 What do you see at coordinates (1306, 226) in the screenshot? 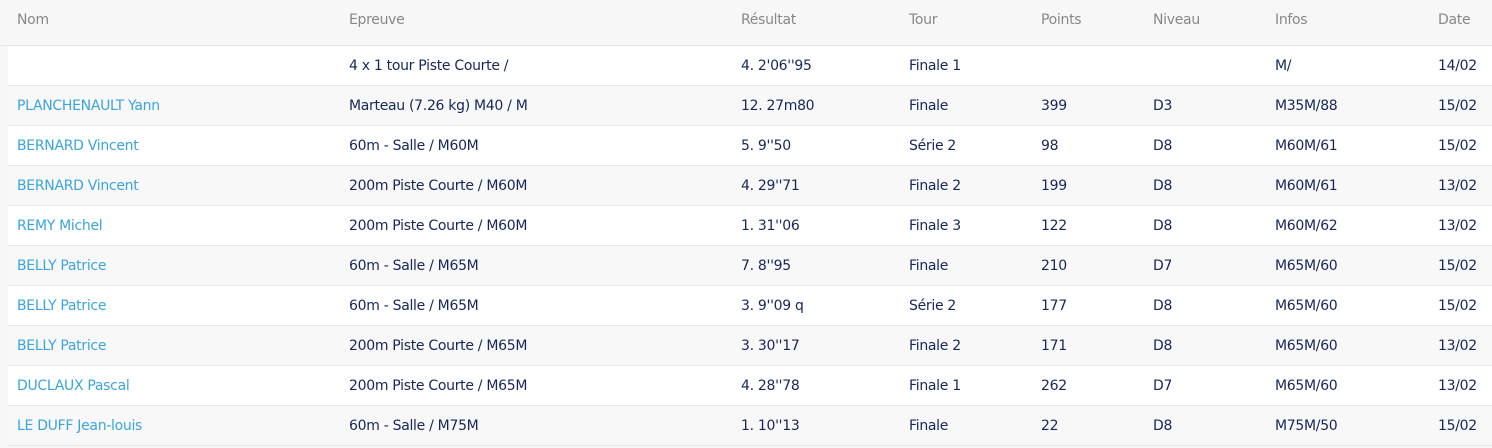
I see `cell-infos: M60M/62` at bounding box center [1306, 226].